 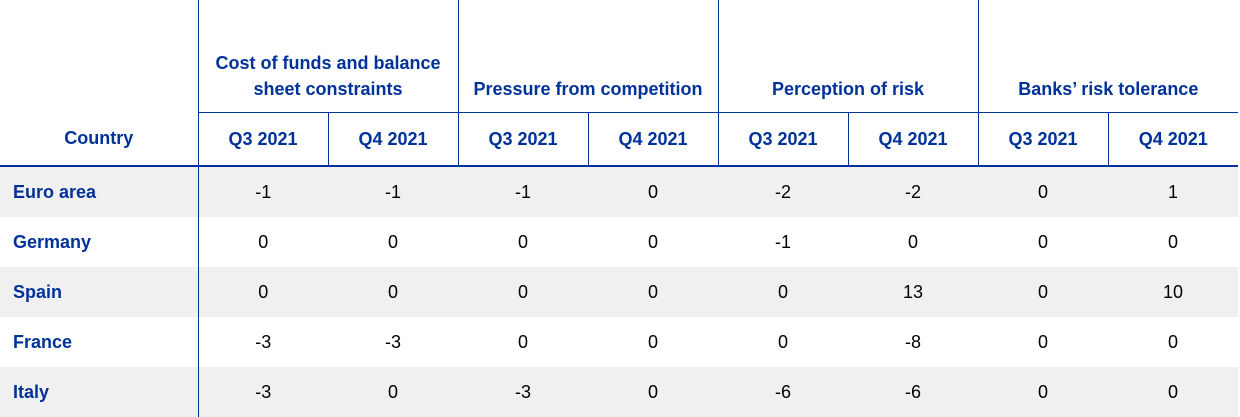 What do you see at coordinates (1173, 191) in the screenshot?
I see `cell-value: 1` at bounding box center [1173, 191].